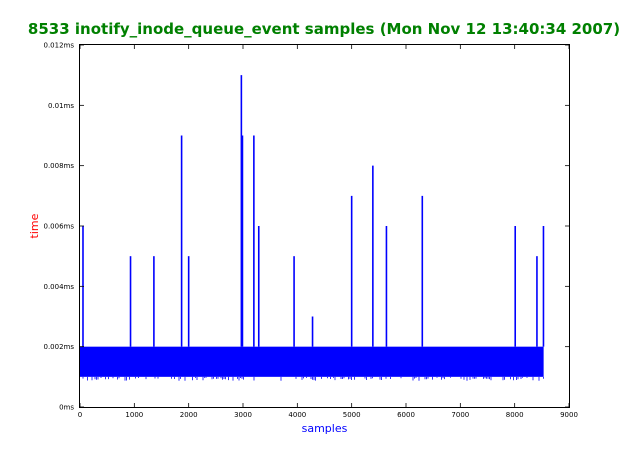  Describe the element at coordinates (58, 347) in the screenshot. I see `y-tick-label: 0.002ms` at that location.